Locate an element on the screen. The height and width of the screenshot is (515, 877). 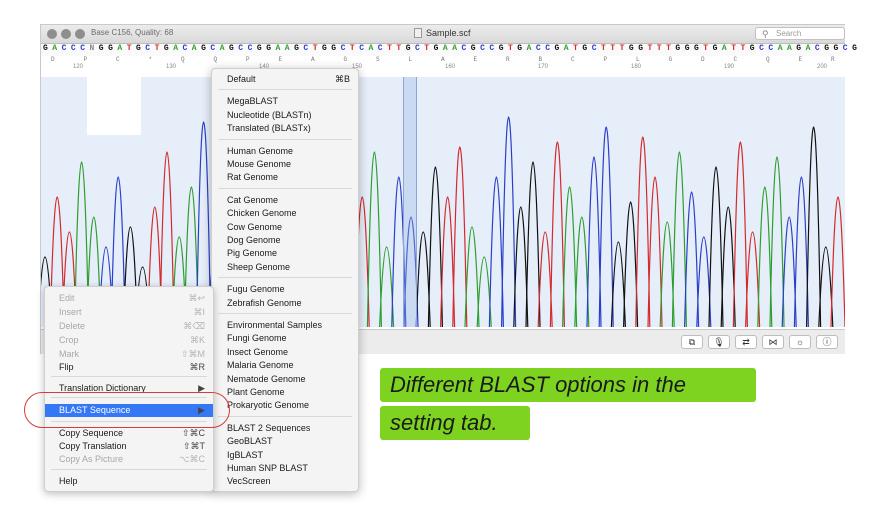
blast-option: Prokaryotic Genome is located at coordinates (285, 405).